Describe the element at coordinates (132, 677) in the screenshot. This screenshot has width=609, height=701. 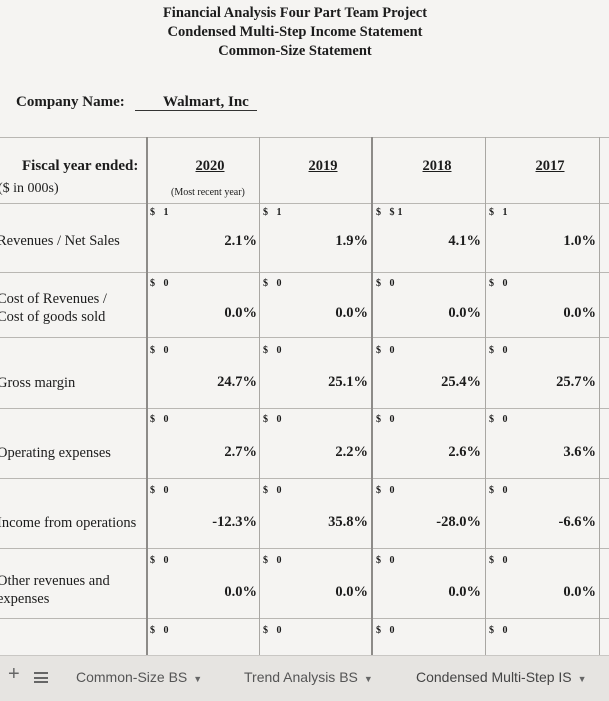
I see `tab-label: Common-Size BS` at that location.